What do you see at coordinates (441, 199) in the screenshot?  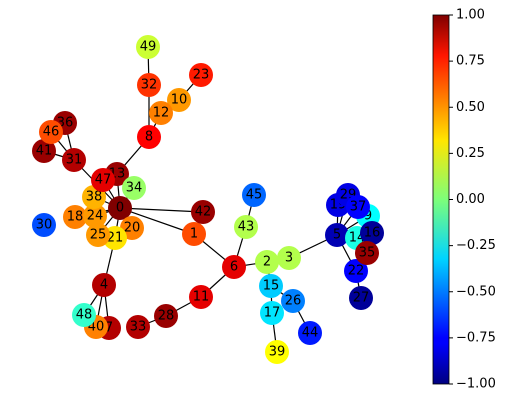 I see `colorbar` at bounding box center [441, 199].